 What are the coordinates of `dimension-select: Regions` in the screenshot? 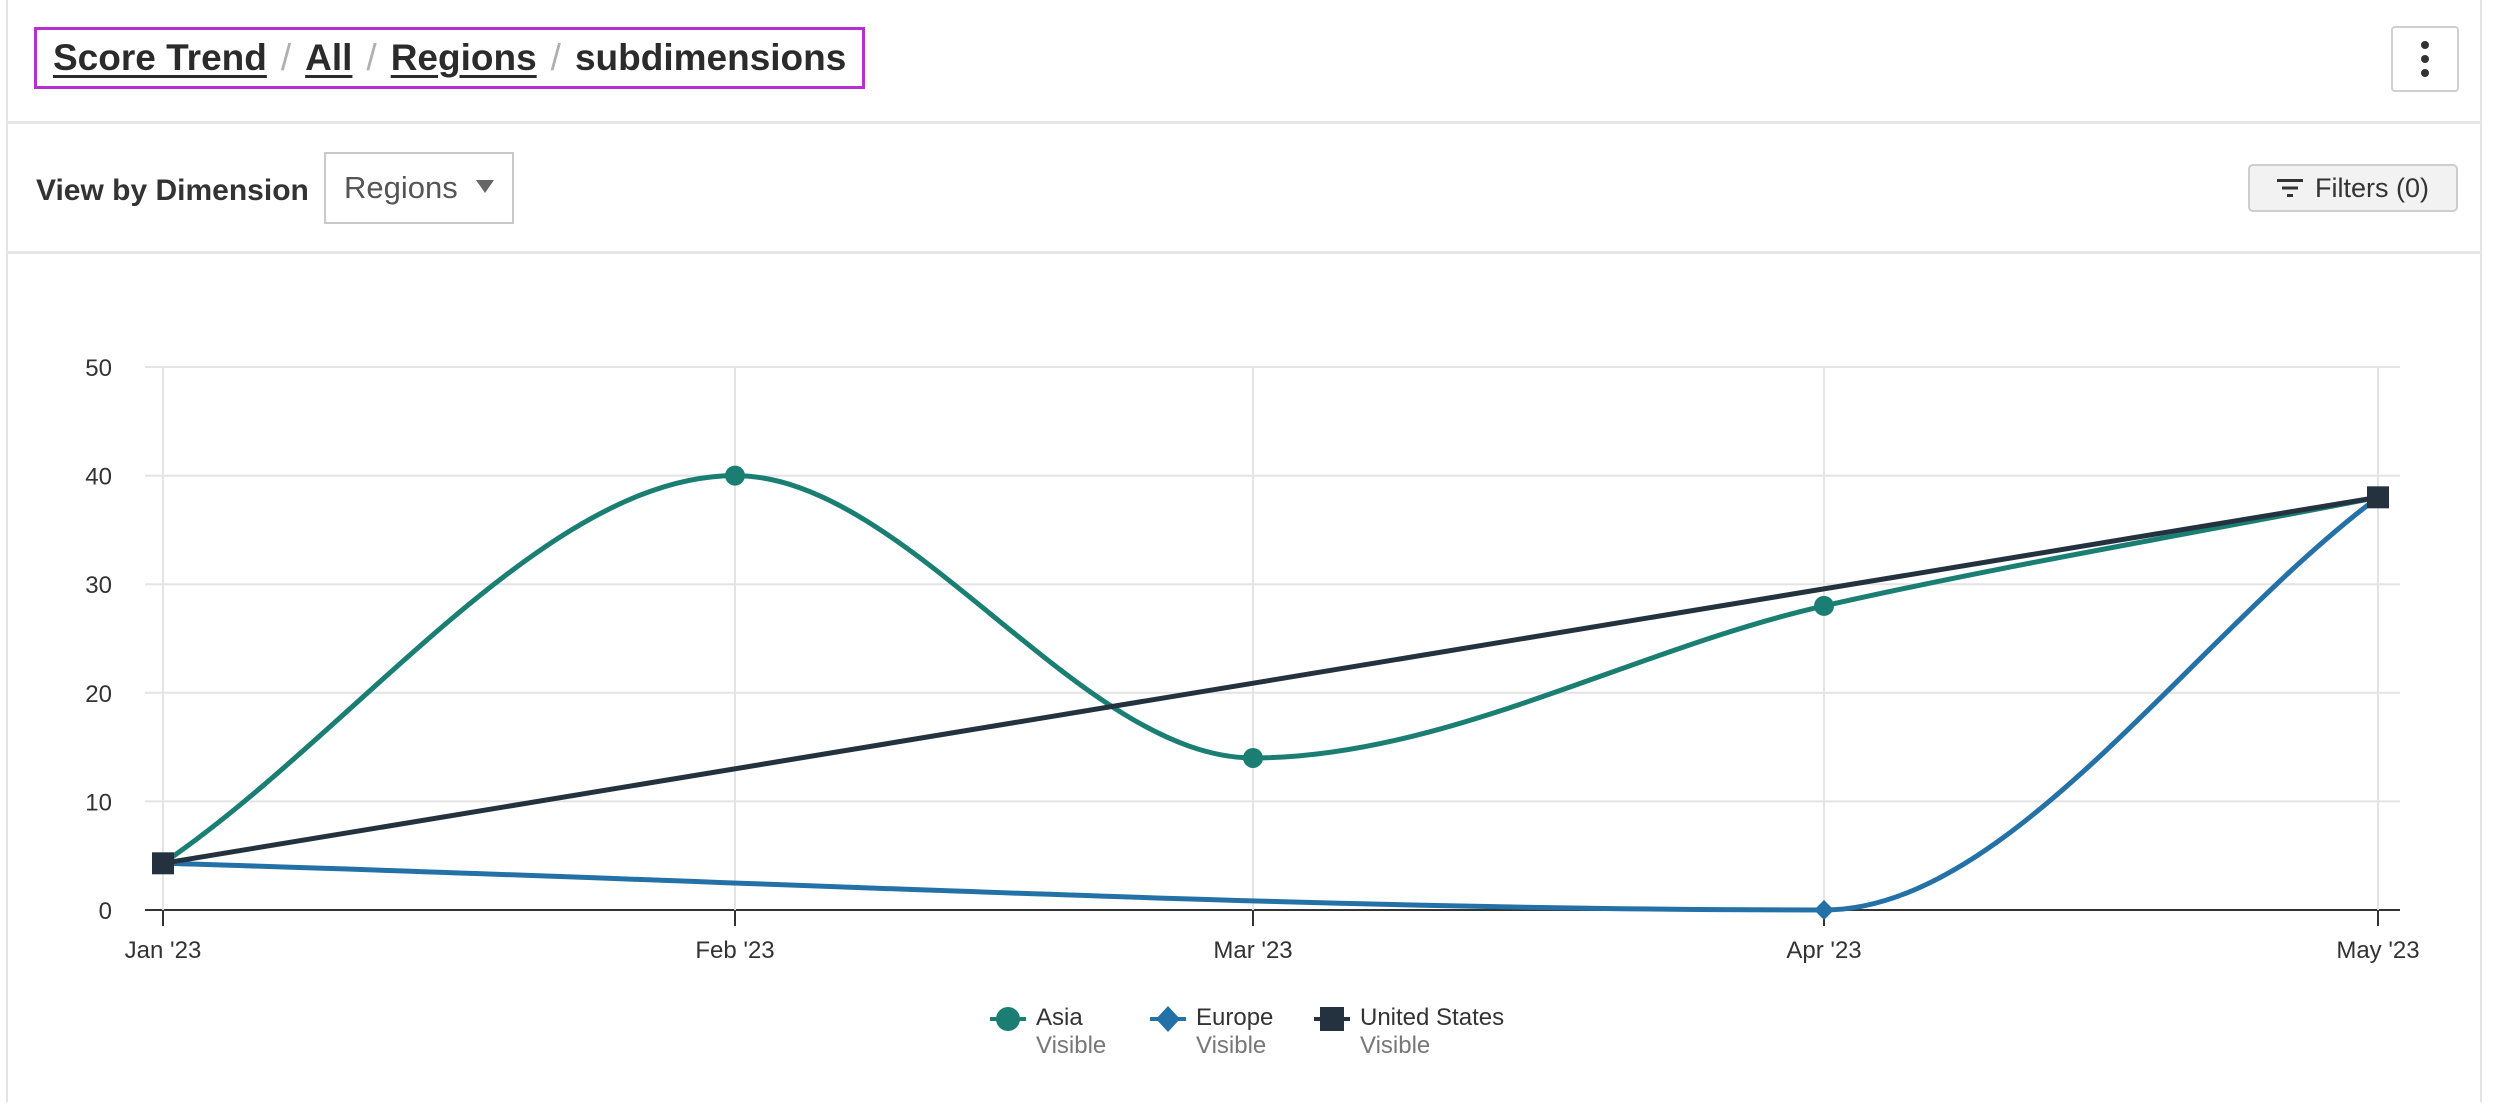 It's located at (419, 188).